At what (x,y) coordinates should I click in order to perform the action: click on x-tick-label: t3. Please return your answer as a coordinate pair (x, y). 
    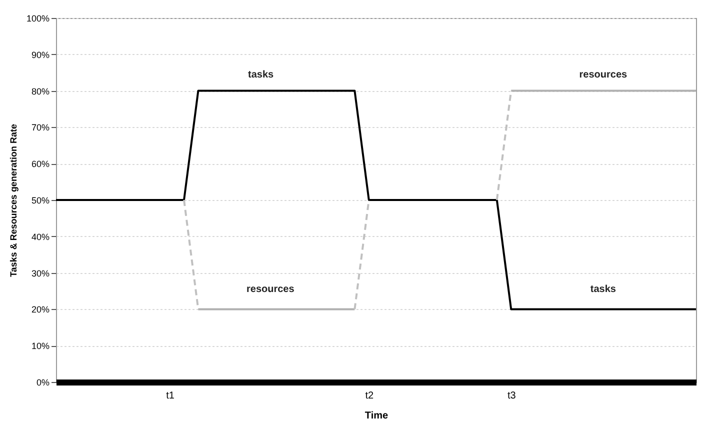
    Looking at the image, I should click on (511, 396).